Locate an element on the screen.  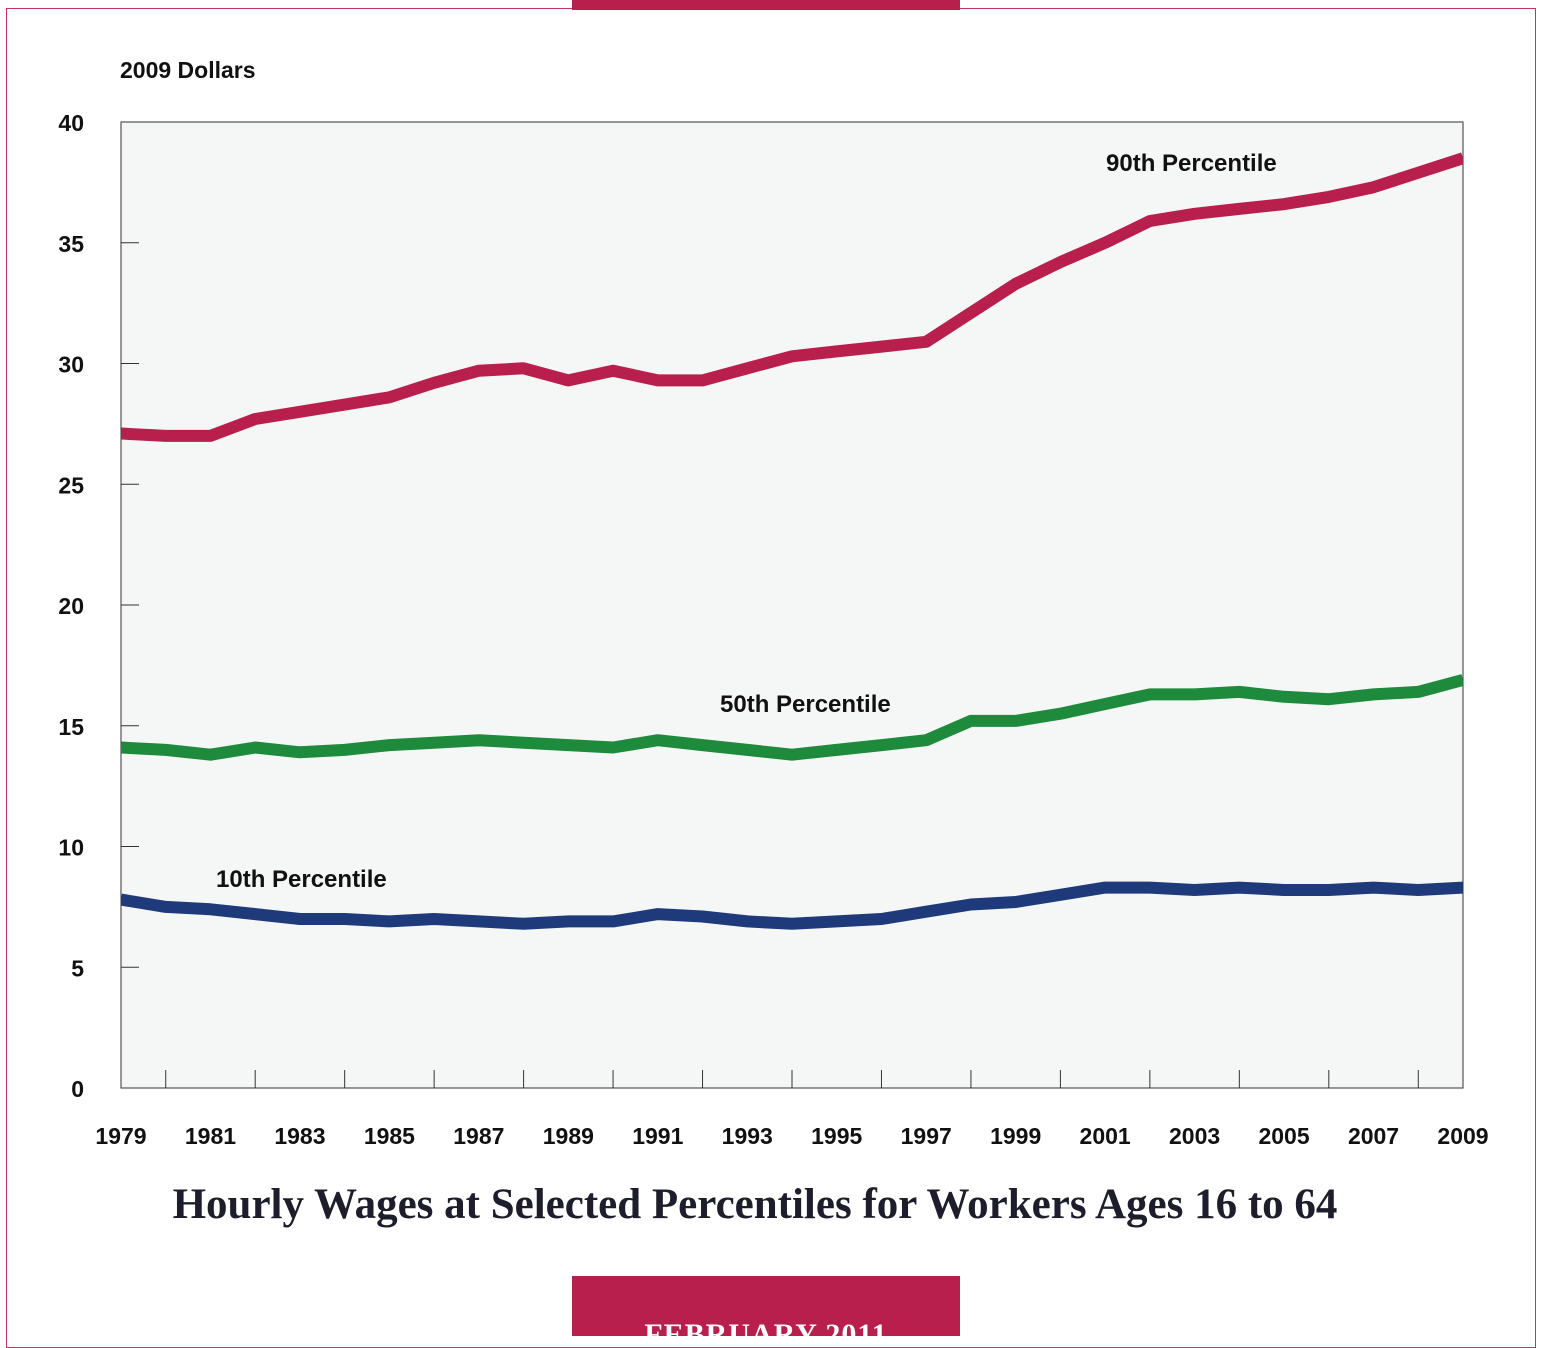
y-axis-unit-label: 2009 Dollars is located at coordinates (188, 70).